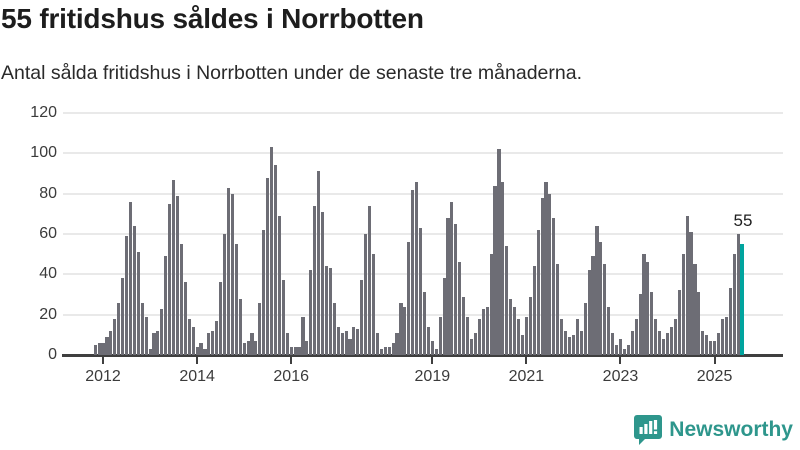 The width and height of the screenshot is (800, 450). I want to click on highlight-value-label: 55, so click(743, 220).